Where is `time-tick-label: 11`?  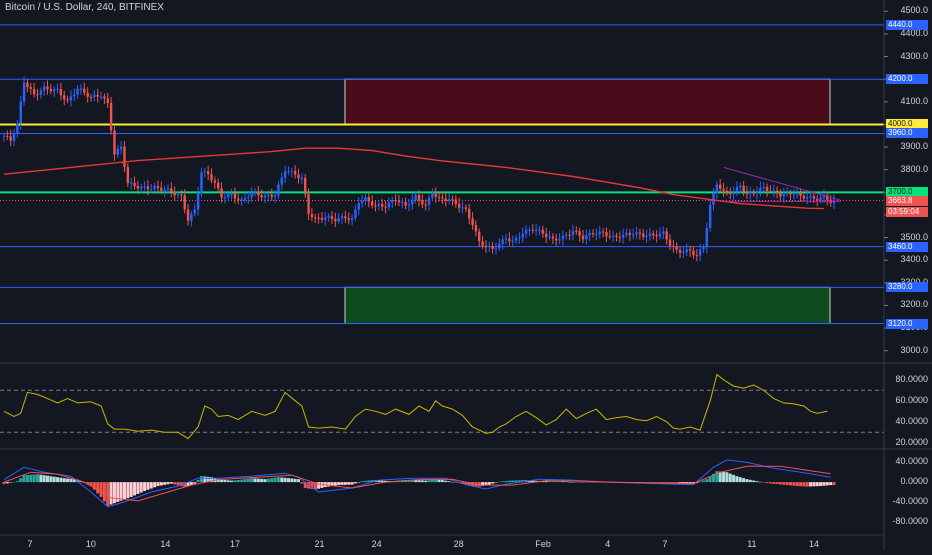
time-tick-label: 11 is located at coordinates (752, 544).